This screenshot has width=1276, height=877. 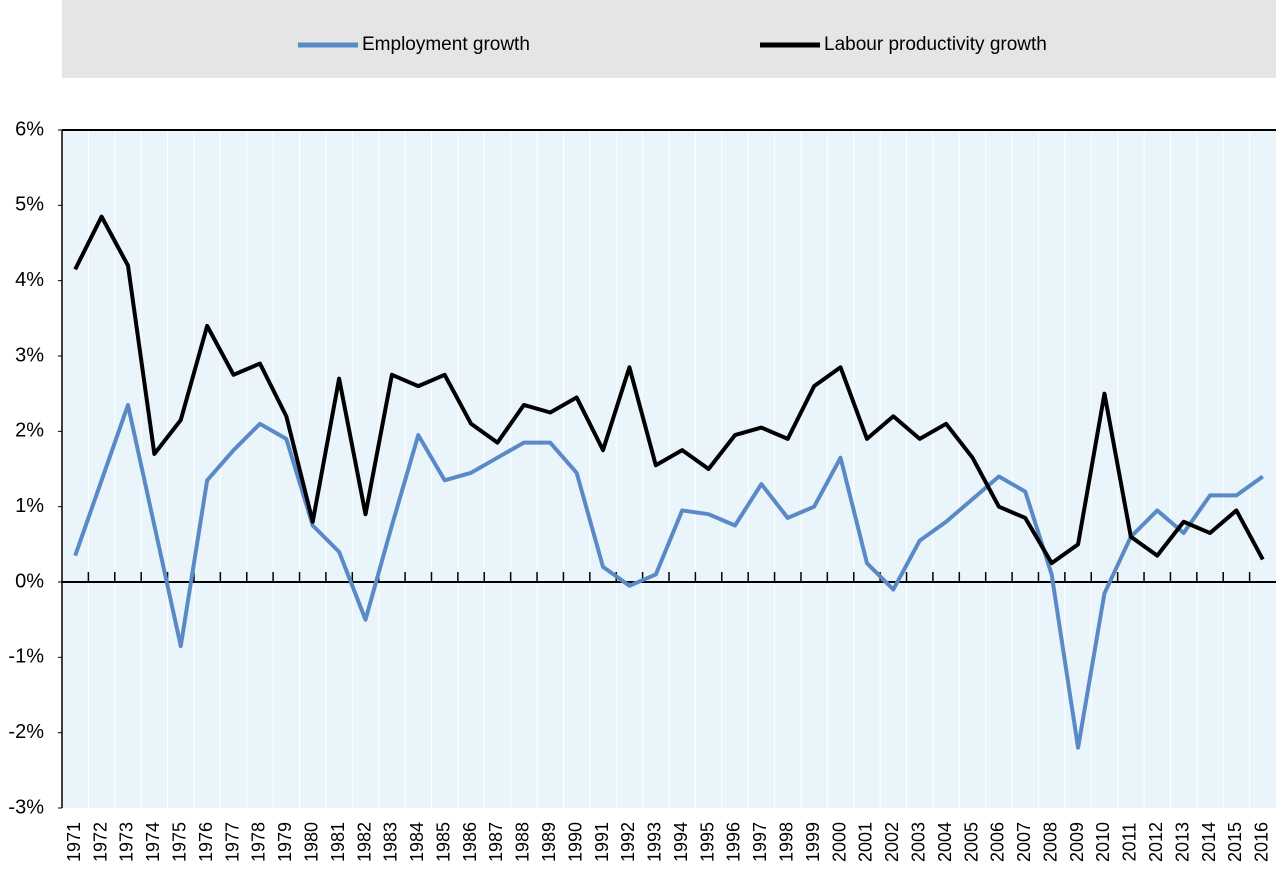 I want to click on y-tick-label: -3%, so click(x=26, y=807).